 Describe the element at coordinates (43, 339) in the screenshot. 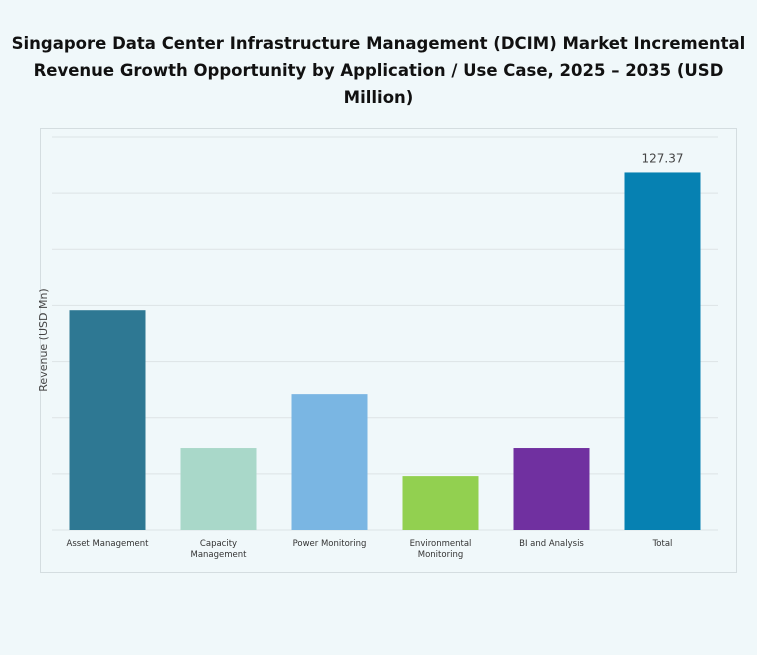

I see `y-axis-label: Revenue (USD Mn)` at that location.